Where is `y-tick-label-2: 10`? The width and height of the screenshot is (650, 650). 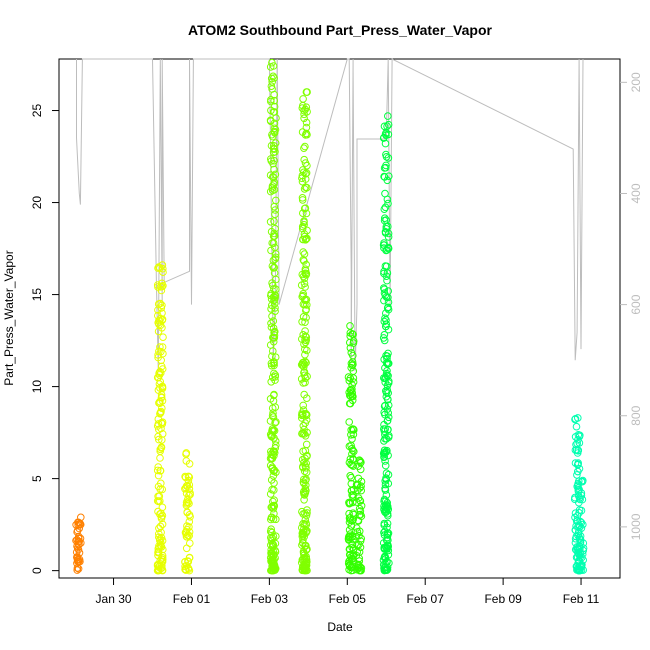 y-tick-label-2: 10 is located at coordinates (37, 387).